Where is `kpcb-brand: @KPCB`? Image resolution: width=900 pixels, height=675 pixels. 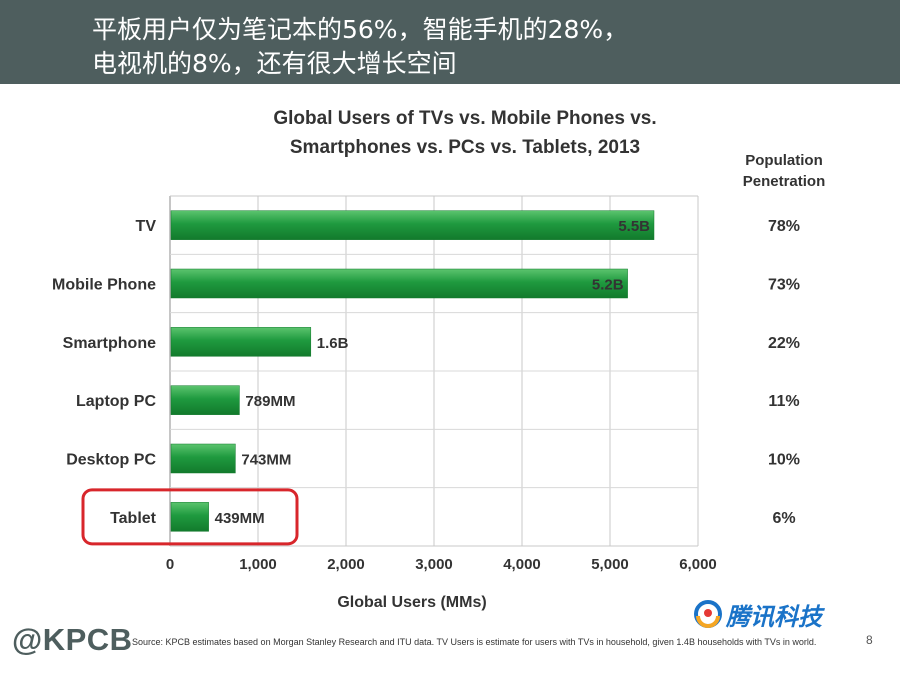 kpcb-brand: @KPCB is located at coordinates (72, 639).